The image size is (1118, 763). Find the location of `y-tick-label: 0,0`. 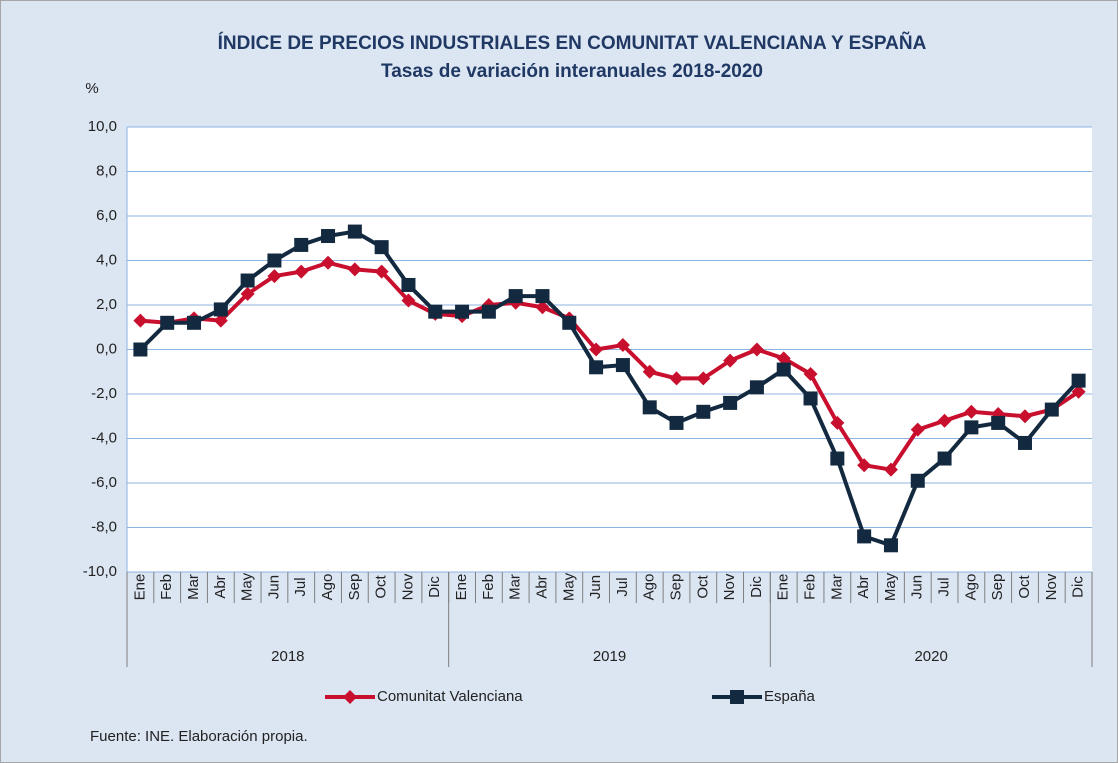

y-tick-label: 0,0 is located at coordinates (106, 348).